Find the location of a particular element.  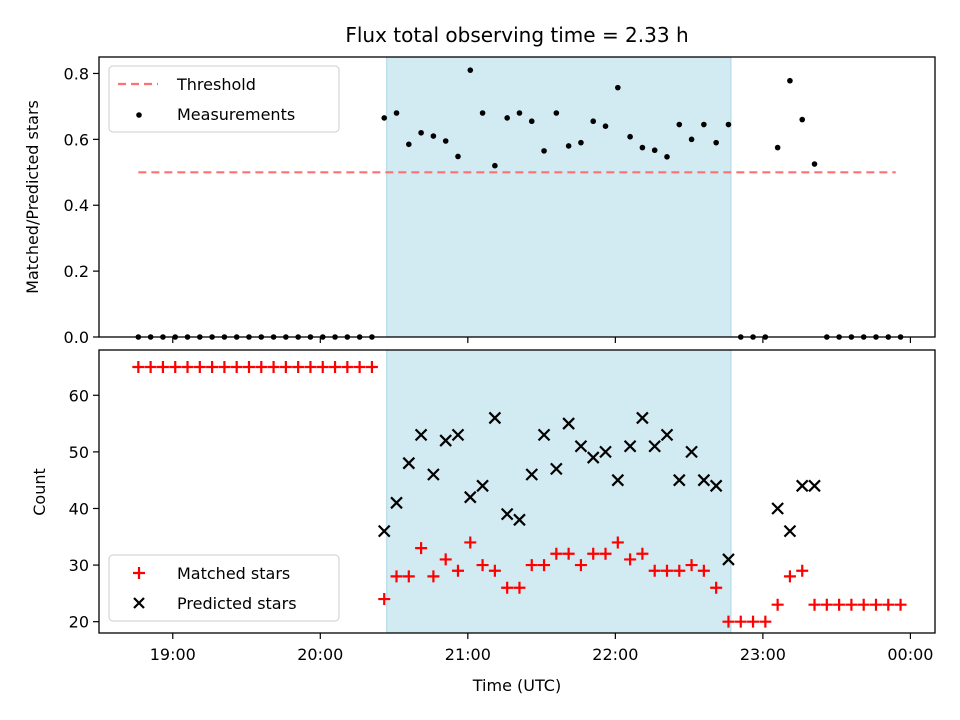

x-tick-label: 23:00 is located at coordinates (763, 654).